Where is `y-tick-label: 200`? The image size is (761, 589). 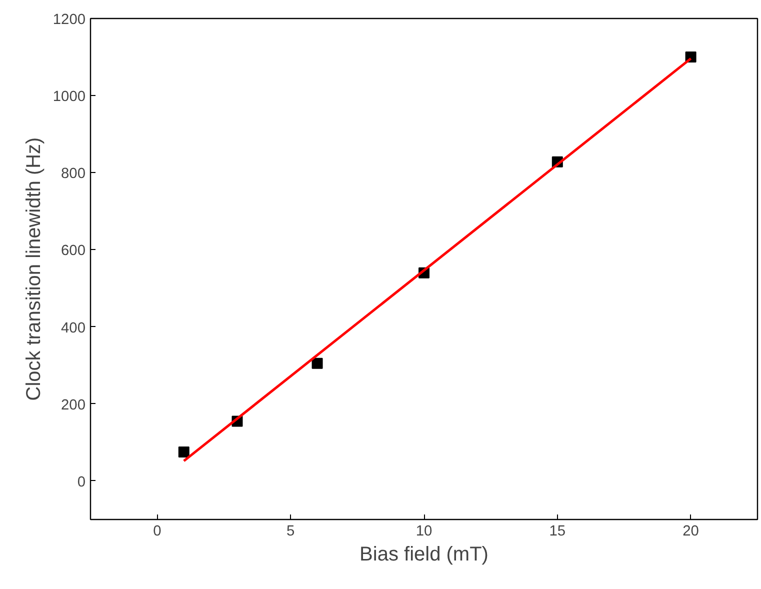
y-tick-label: 200 is located at coordinates (73, 405).